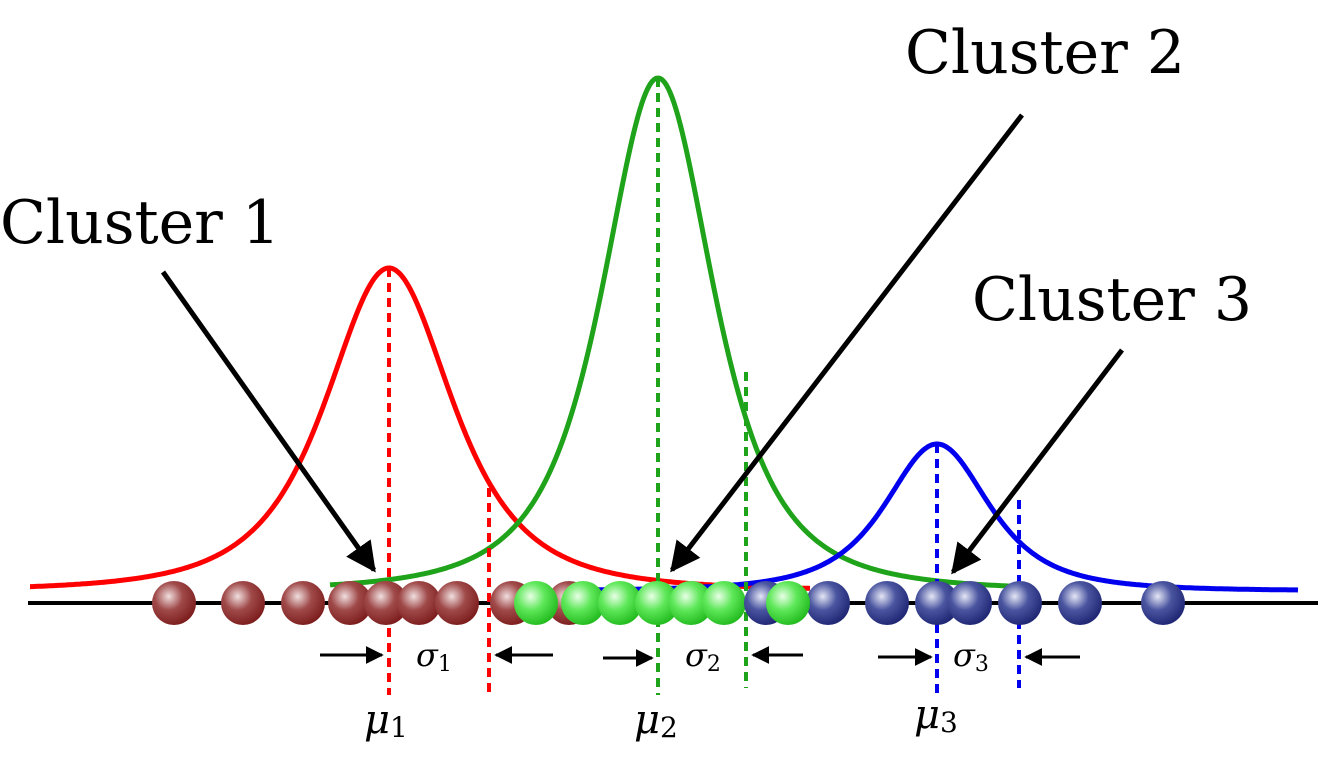  Describe the element at coordinates (936, 715) in the screenshot. I see `cluster-3-mean-label: μ3` at that location.